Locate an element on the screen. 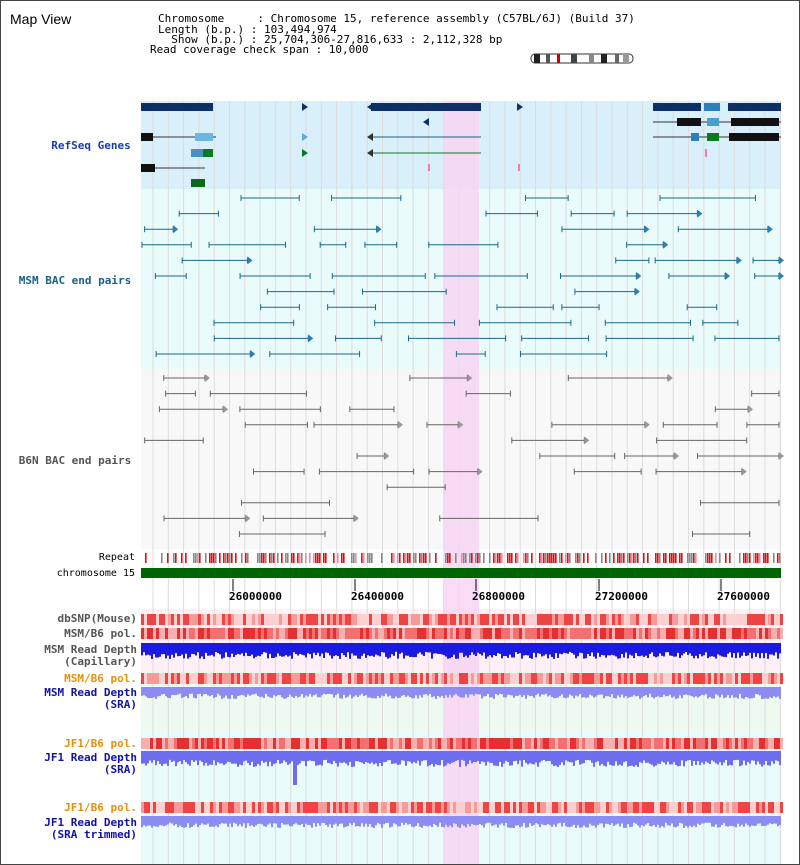 The image size is (800, 865). refseq-genes-label: RefSeq Genes is located at coordinates (91, 145).